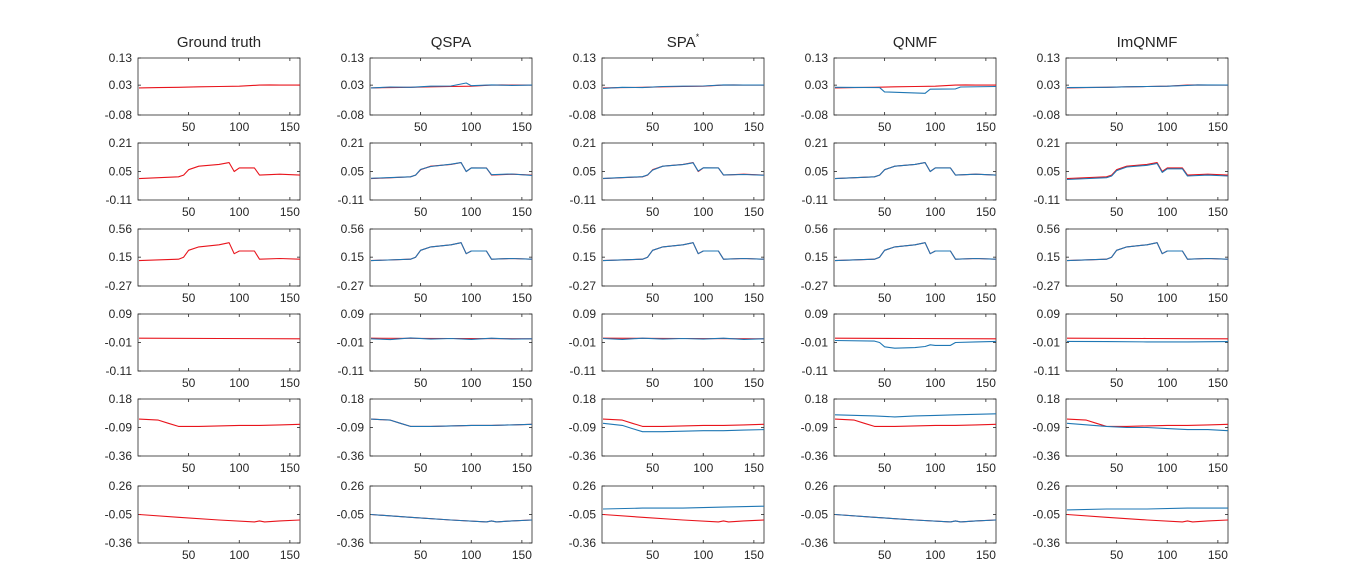  I want to click on subplot-row1-qnmf: 0.13 0.03 -0.08 50 100 150, so click(899, 92).